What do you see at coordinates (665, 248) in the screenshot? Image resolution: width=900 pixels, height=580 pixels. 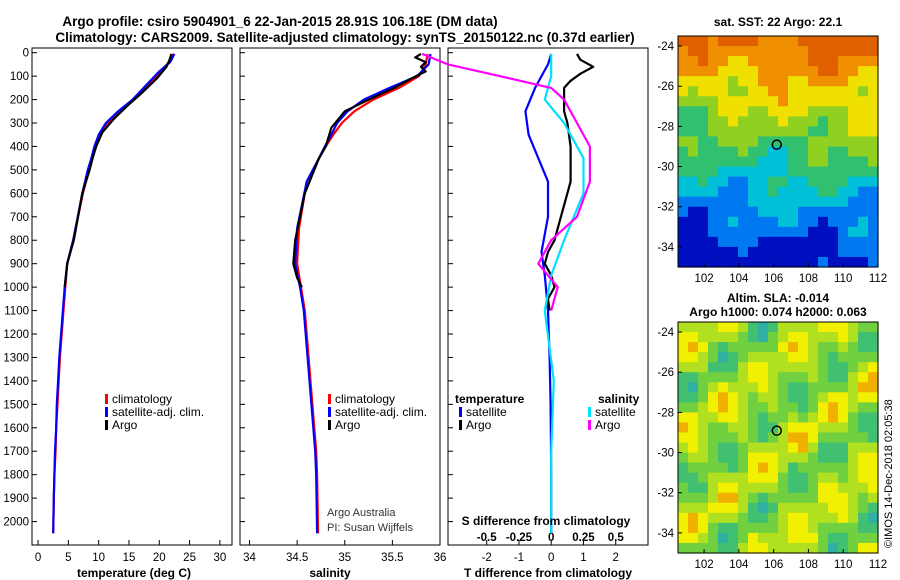 I see `map-y-tick-label: -34` at bounding box center [665, 248].